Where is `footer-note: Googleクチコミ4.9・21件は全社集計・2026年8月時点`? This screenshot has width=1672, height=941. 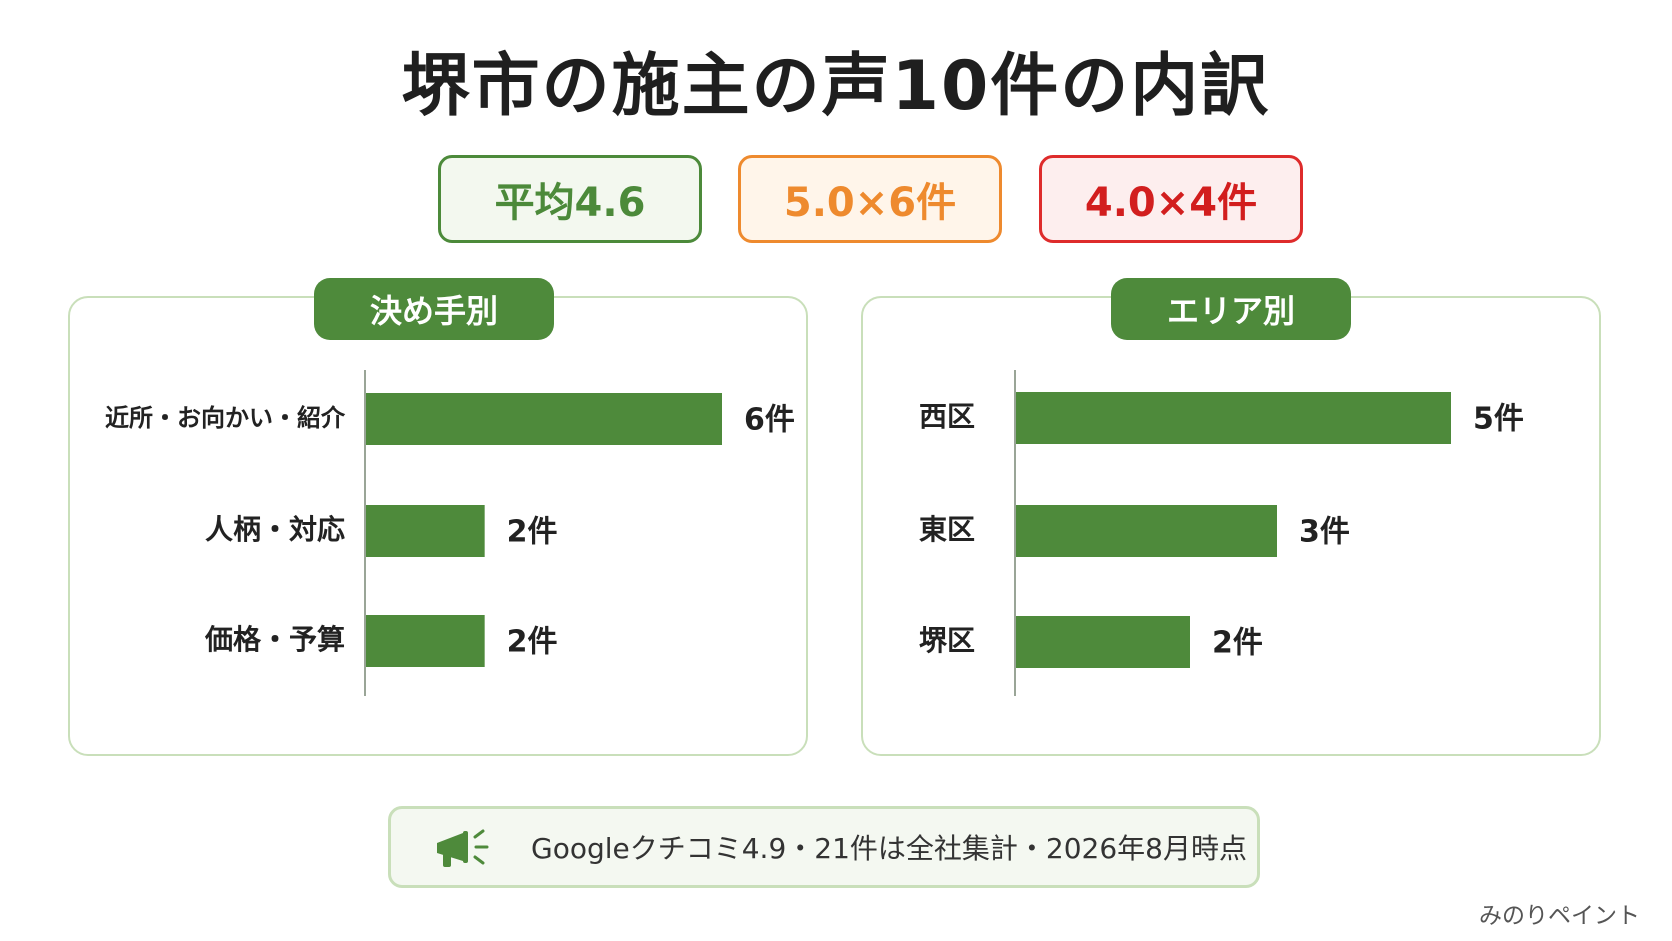 footer-note: Googleクチコミ4.9・21件は全社集計・2026年8月時点 is located at coordinates (824, 847).